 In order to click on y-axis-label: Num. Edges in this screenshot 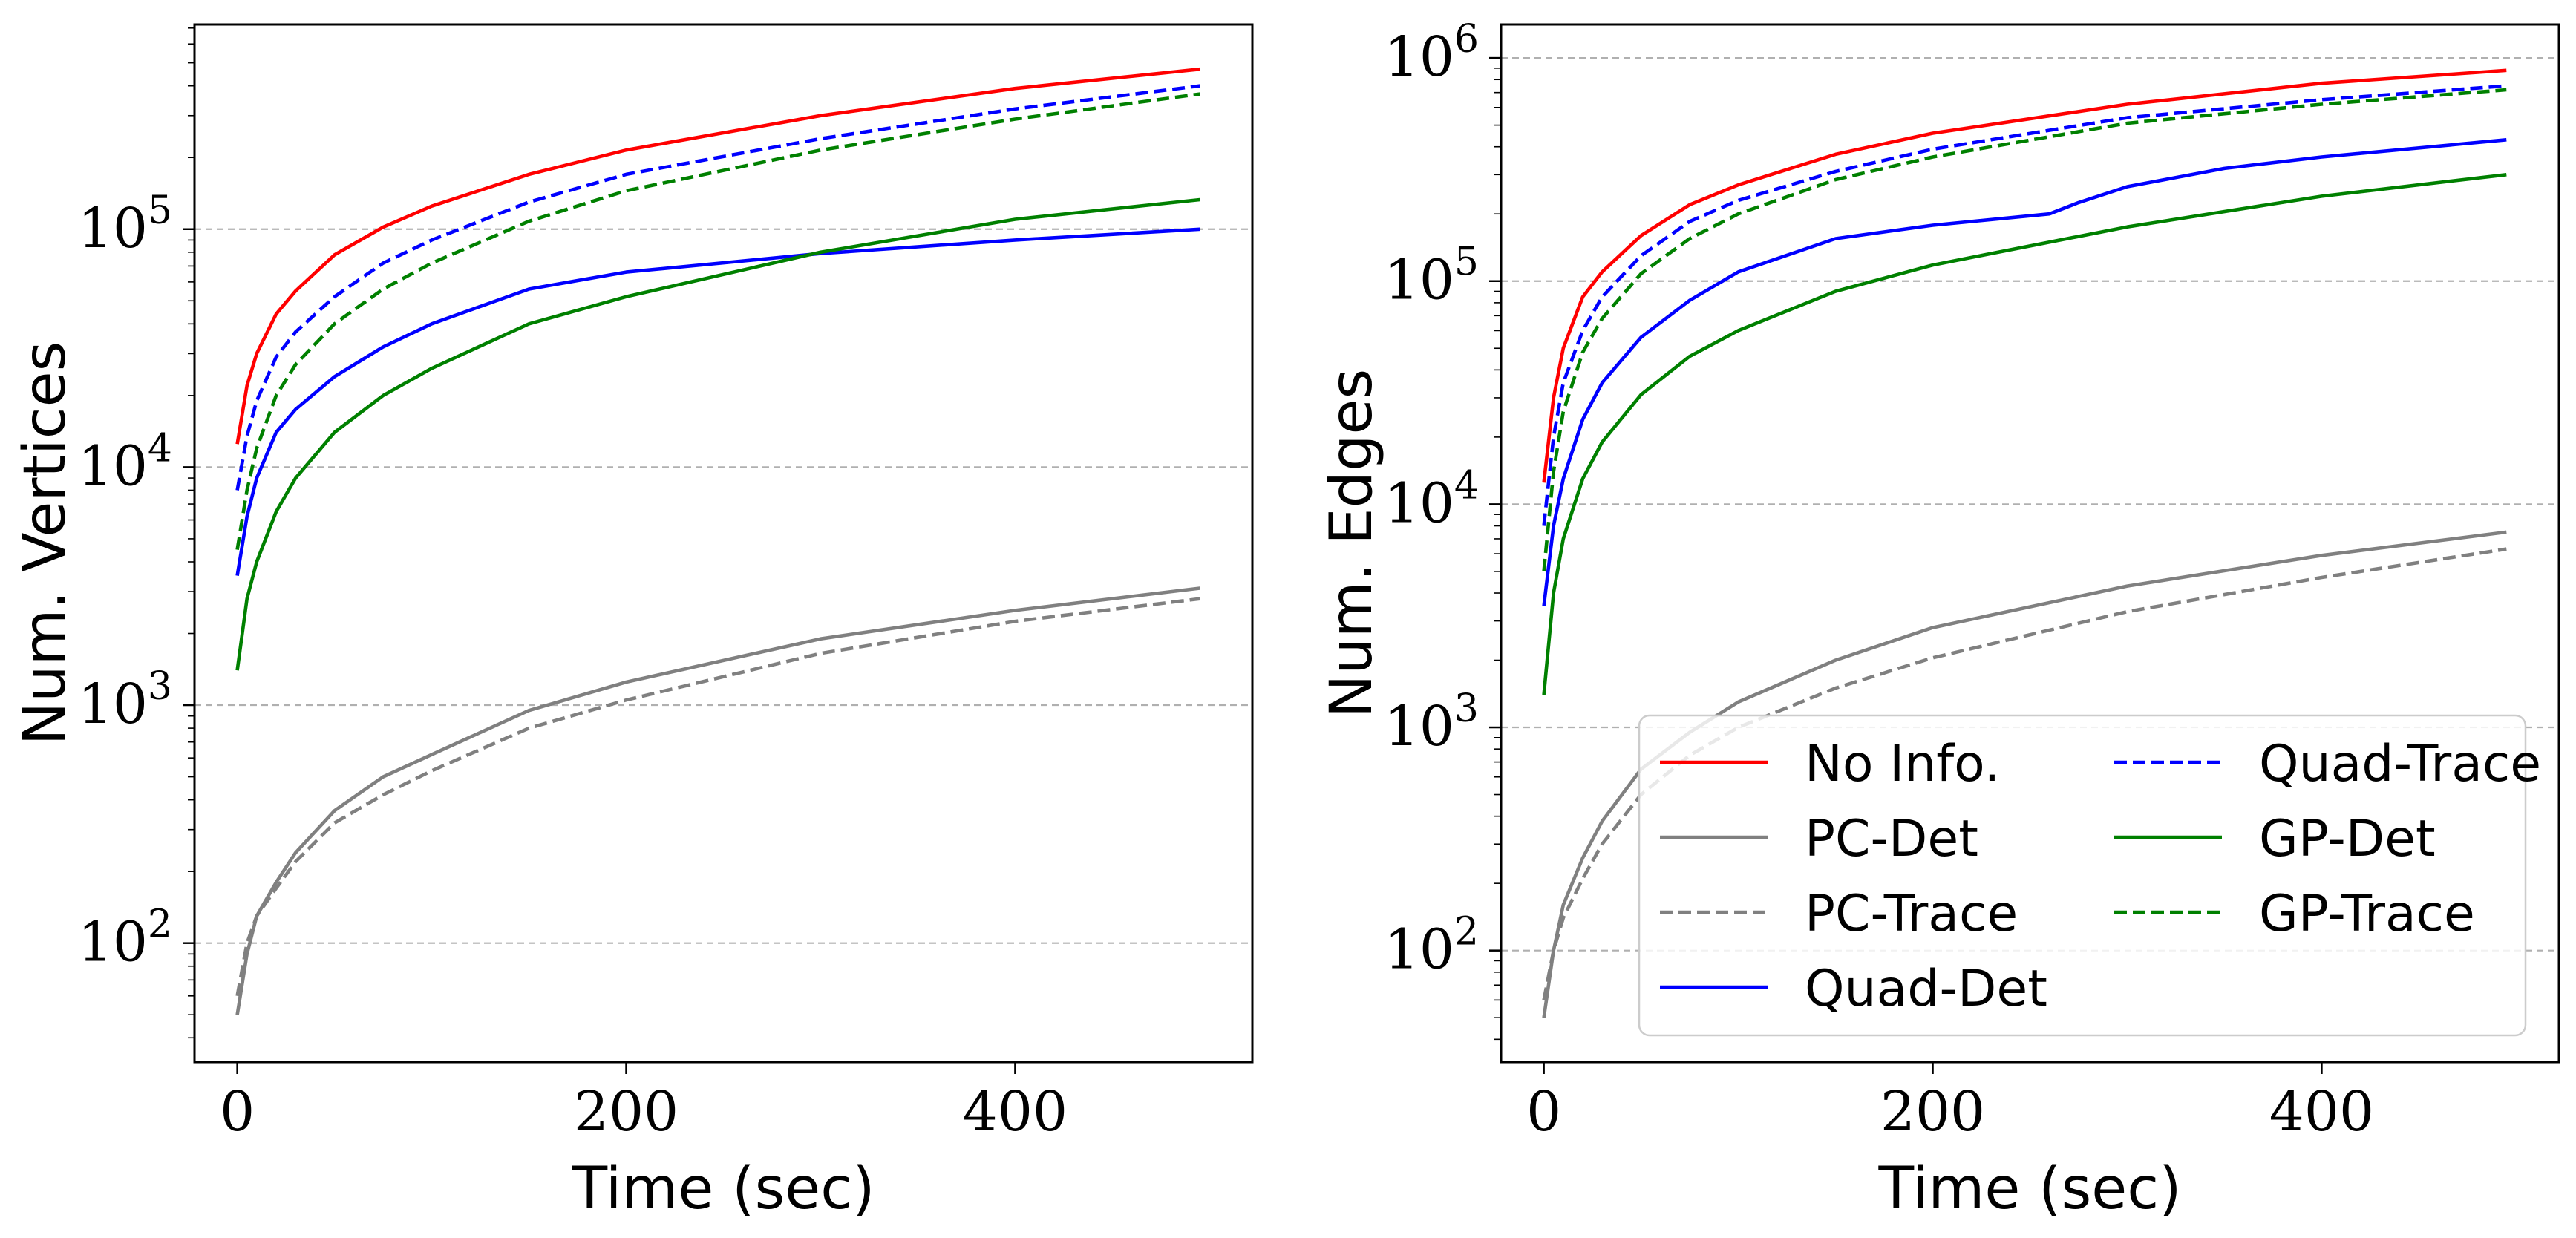, I will do `click(1351, 543)`.